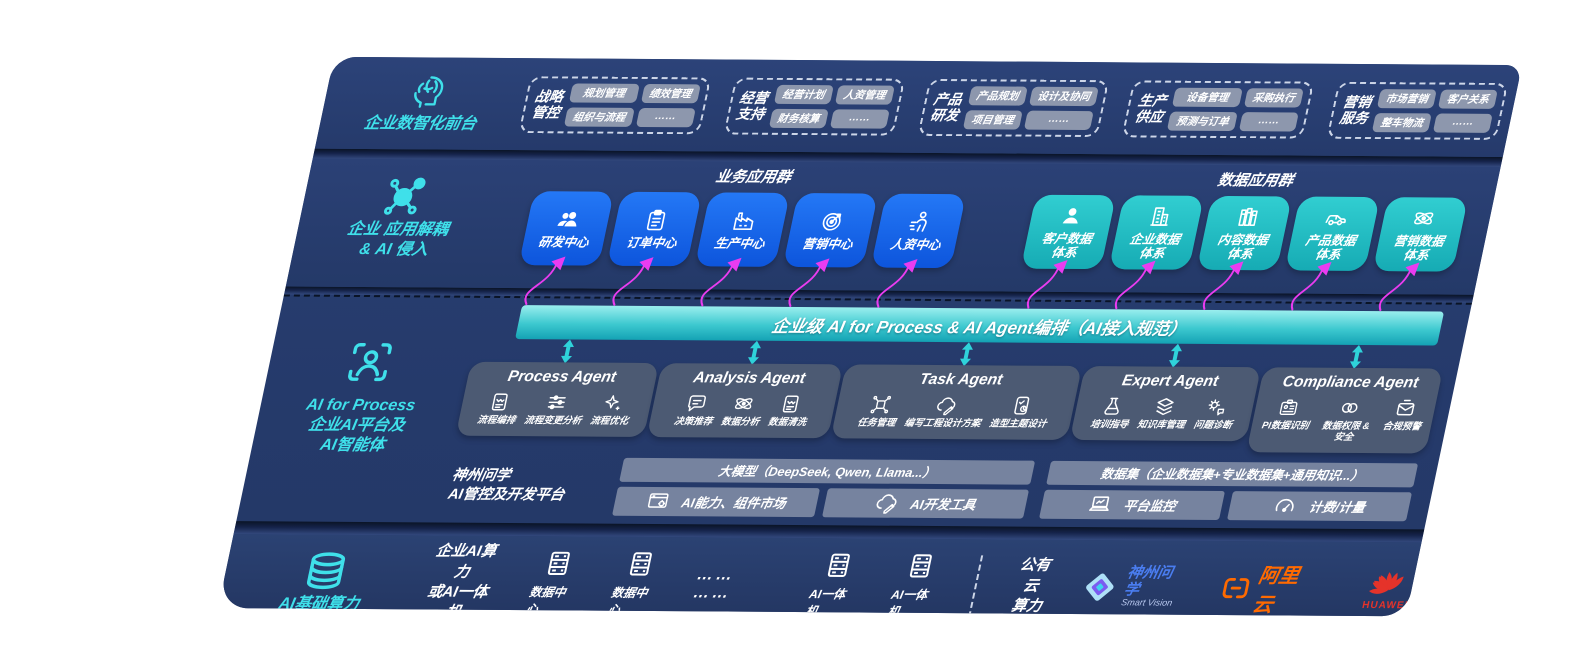 Image resolution: width=1572 pixels, height=647 pixels. Describe the element at coordinates (500, 402) in the screenshot. I see `workflow-doc-icon` at that location.